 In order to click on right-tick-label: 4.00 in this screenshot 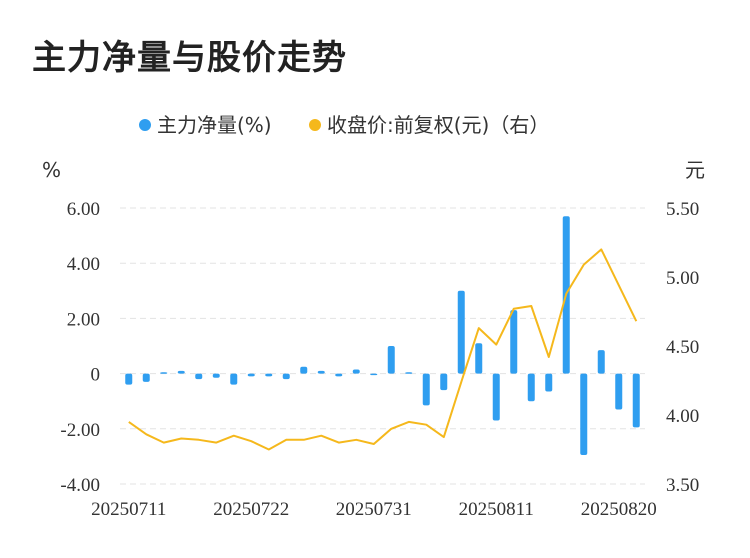, I will do `click(682, 416)`.